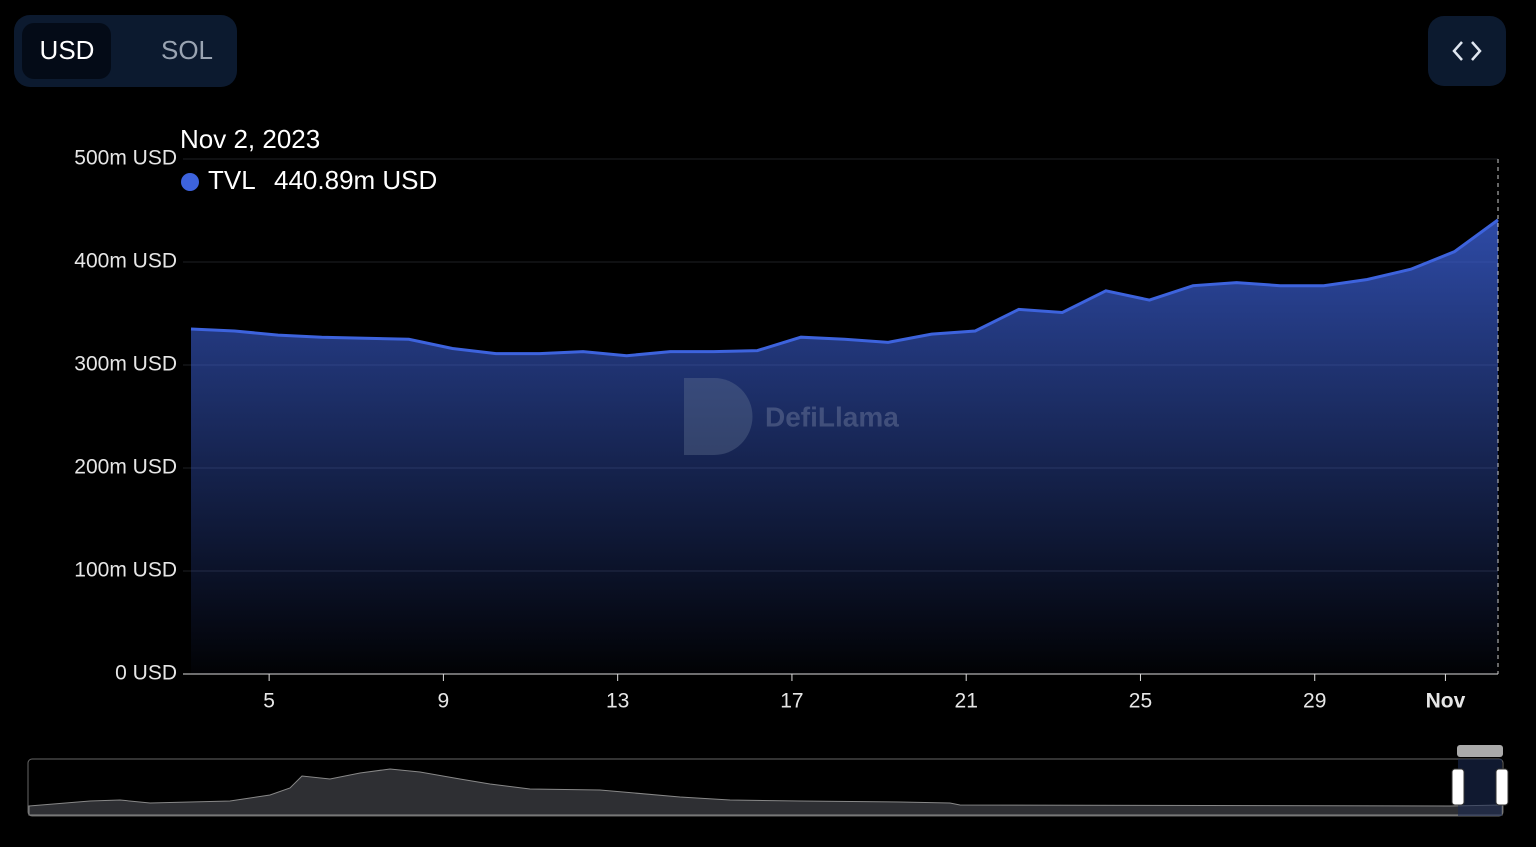  I want to click on navigator-selection, so click(1480, 787).